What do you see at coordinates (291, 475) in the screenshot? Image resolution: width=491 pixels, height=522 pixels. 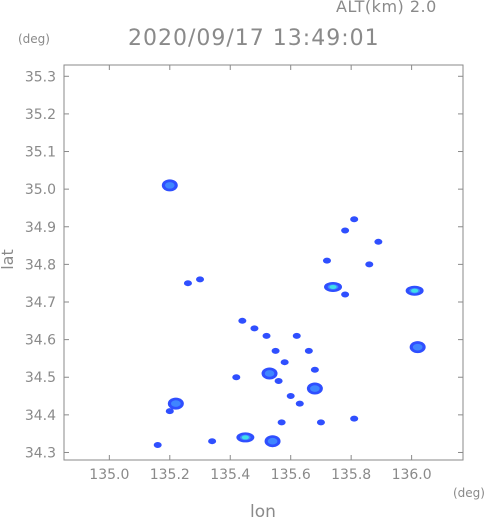 I see `x-tick-label: 135.6` at bounding box center [291, 475].